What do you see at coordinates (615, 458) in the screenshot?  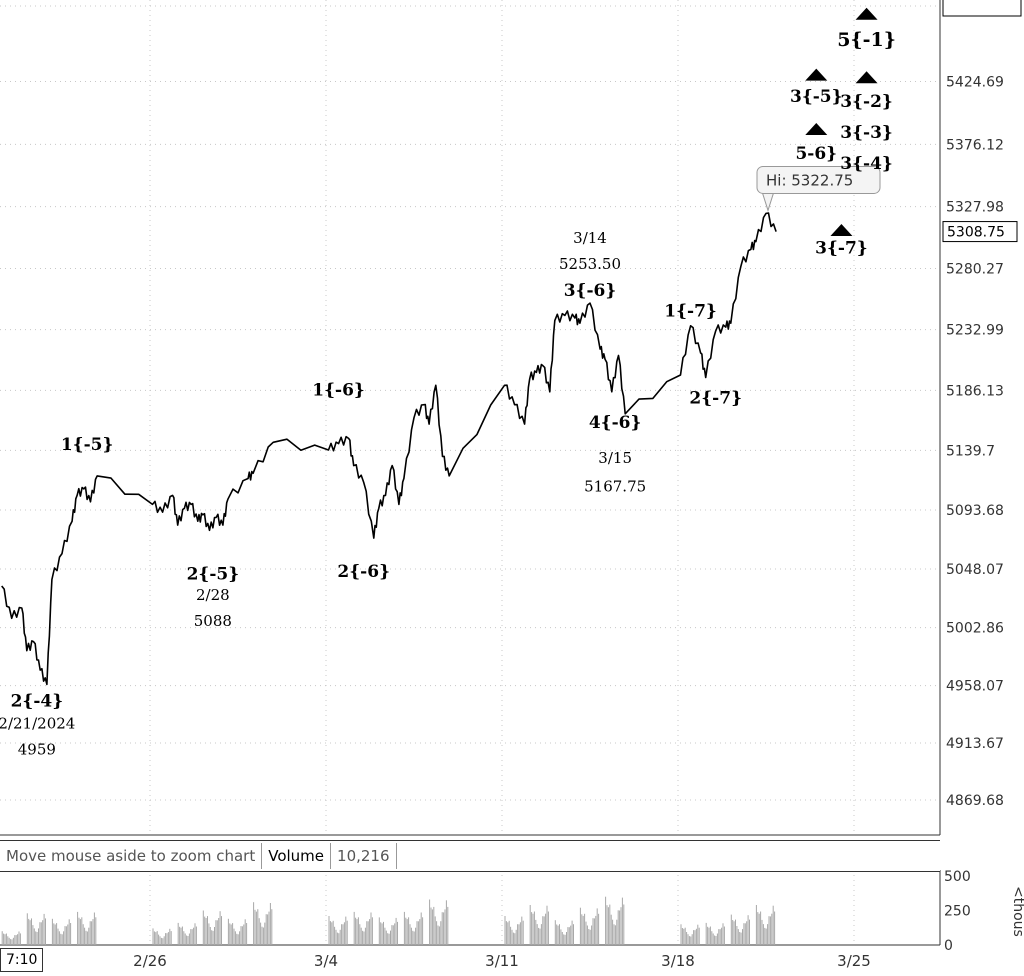 I see `wave-annotation: 3/15` at bounding box center [615, 458].